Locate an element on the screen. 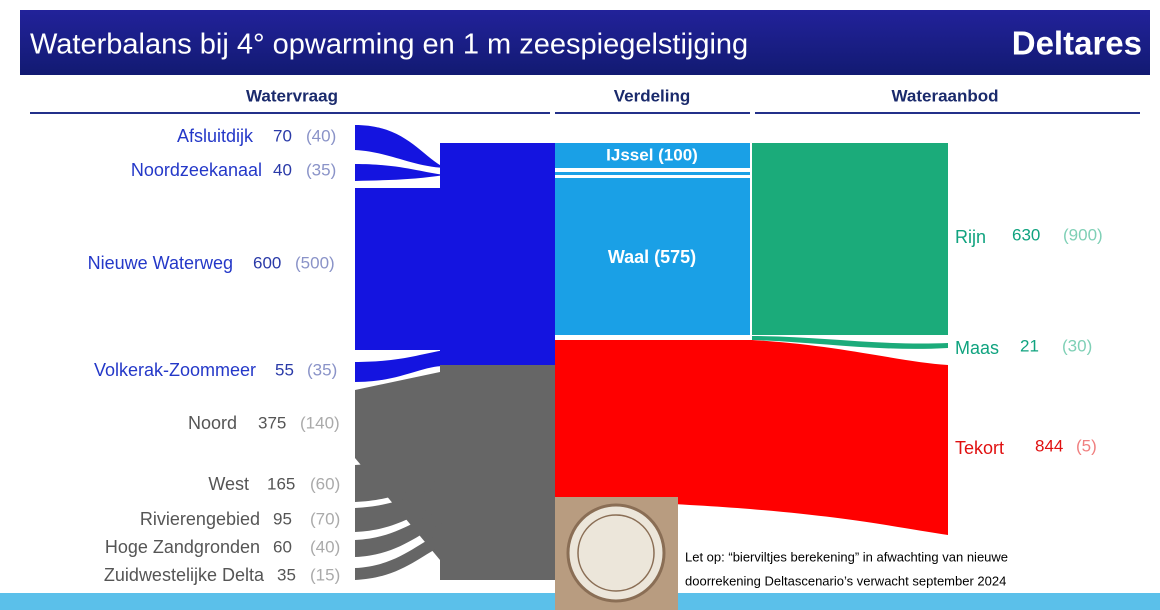 The width and height of the screenshot is (1160, 610). beer-mat-ring is located at coordinates (616, 553).